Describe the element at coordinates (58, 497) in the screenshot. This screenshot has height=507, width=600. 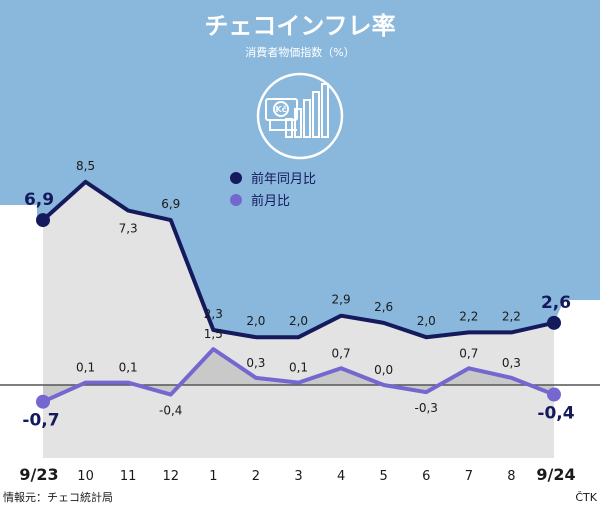
I see `source-note: 情報元：チェコ統計局` at that location.